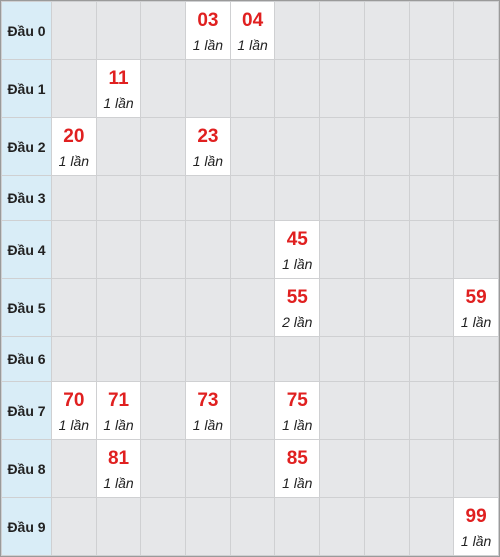 The image size is (500, 557). I want to click on number-value: 73, so click(208, 400).